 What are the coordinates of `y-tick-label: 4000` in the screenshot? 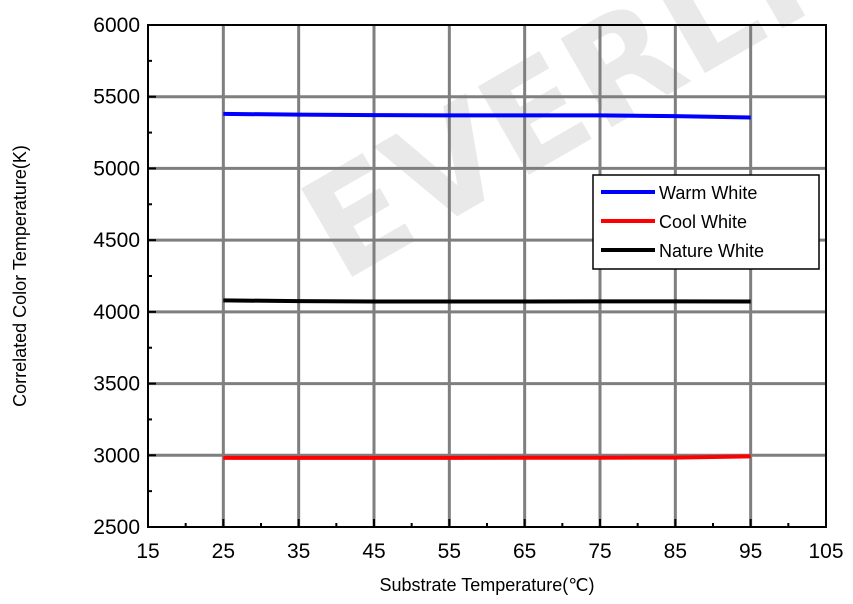 It's located at (116, 312).